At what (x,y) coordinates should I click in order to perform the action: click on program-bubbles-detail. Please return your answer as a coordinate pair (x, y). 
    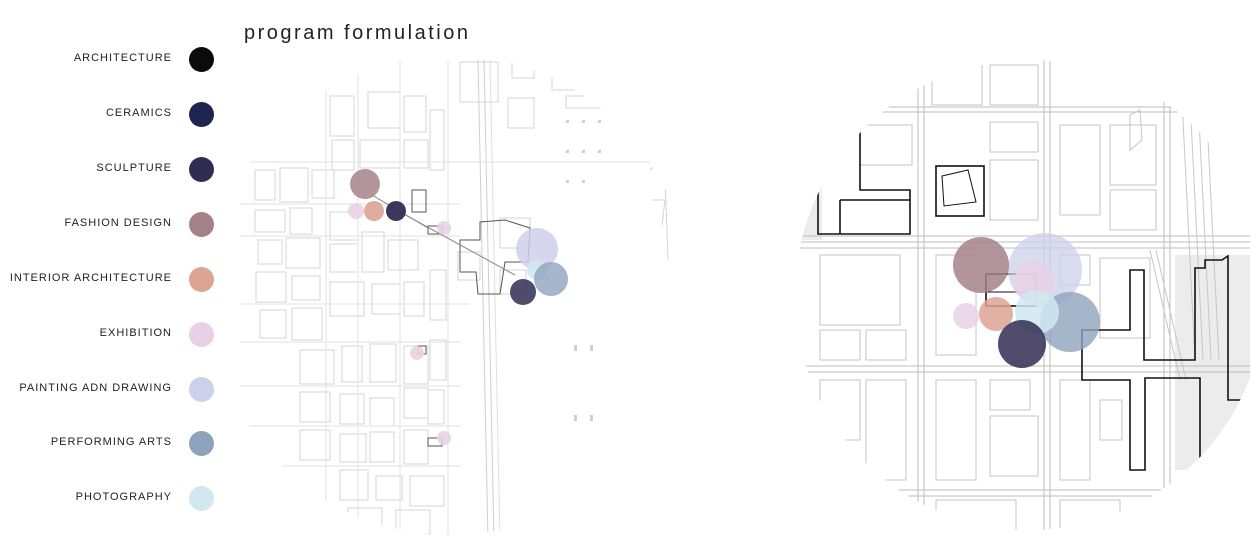
    Looking at the image, I should click on (1026, 300).